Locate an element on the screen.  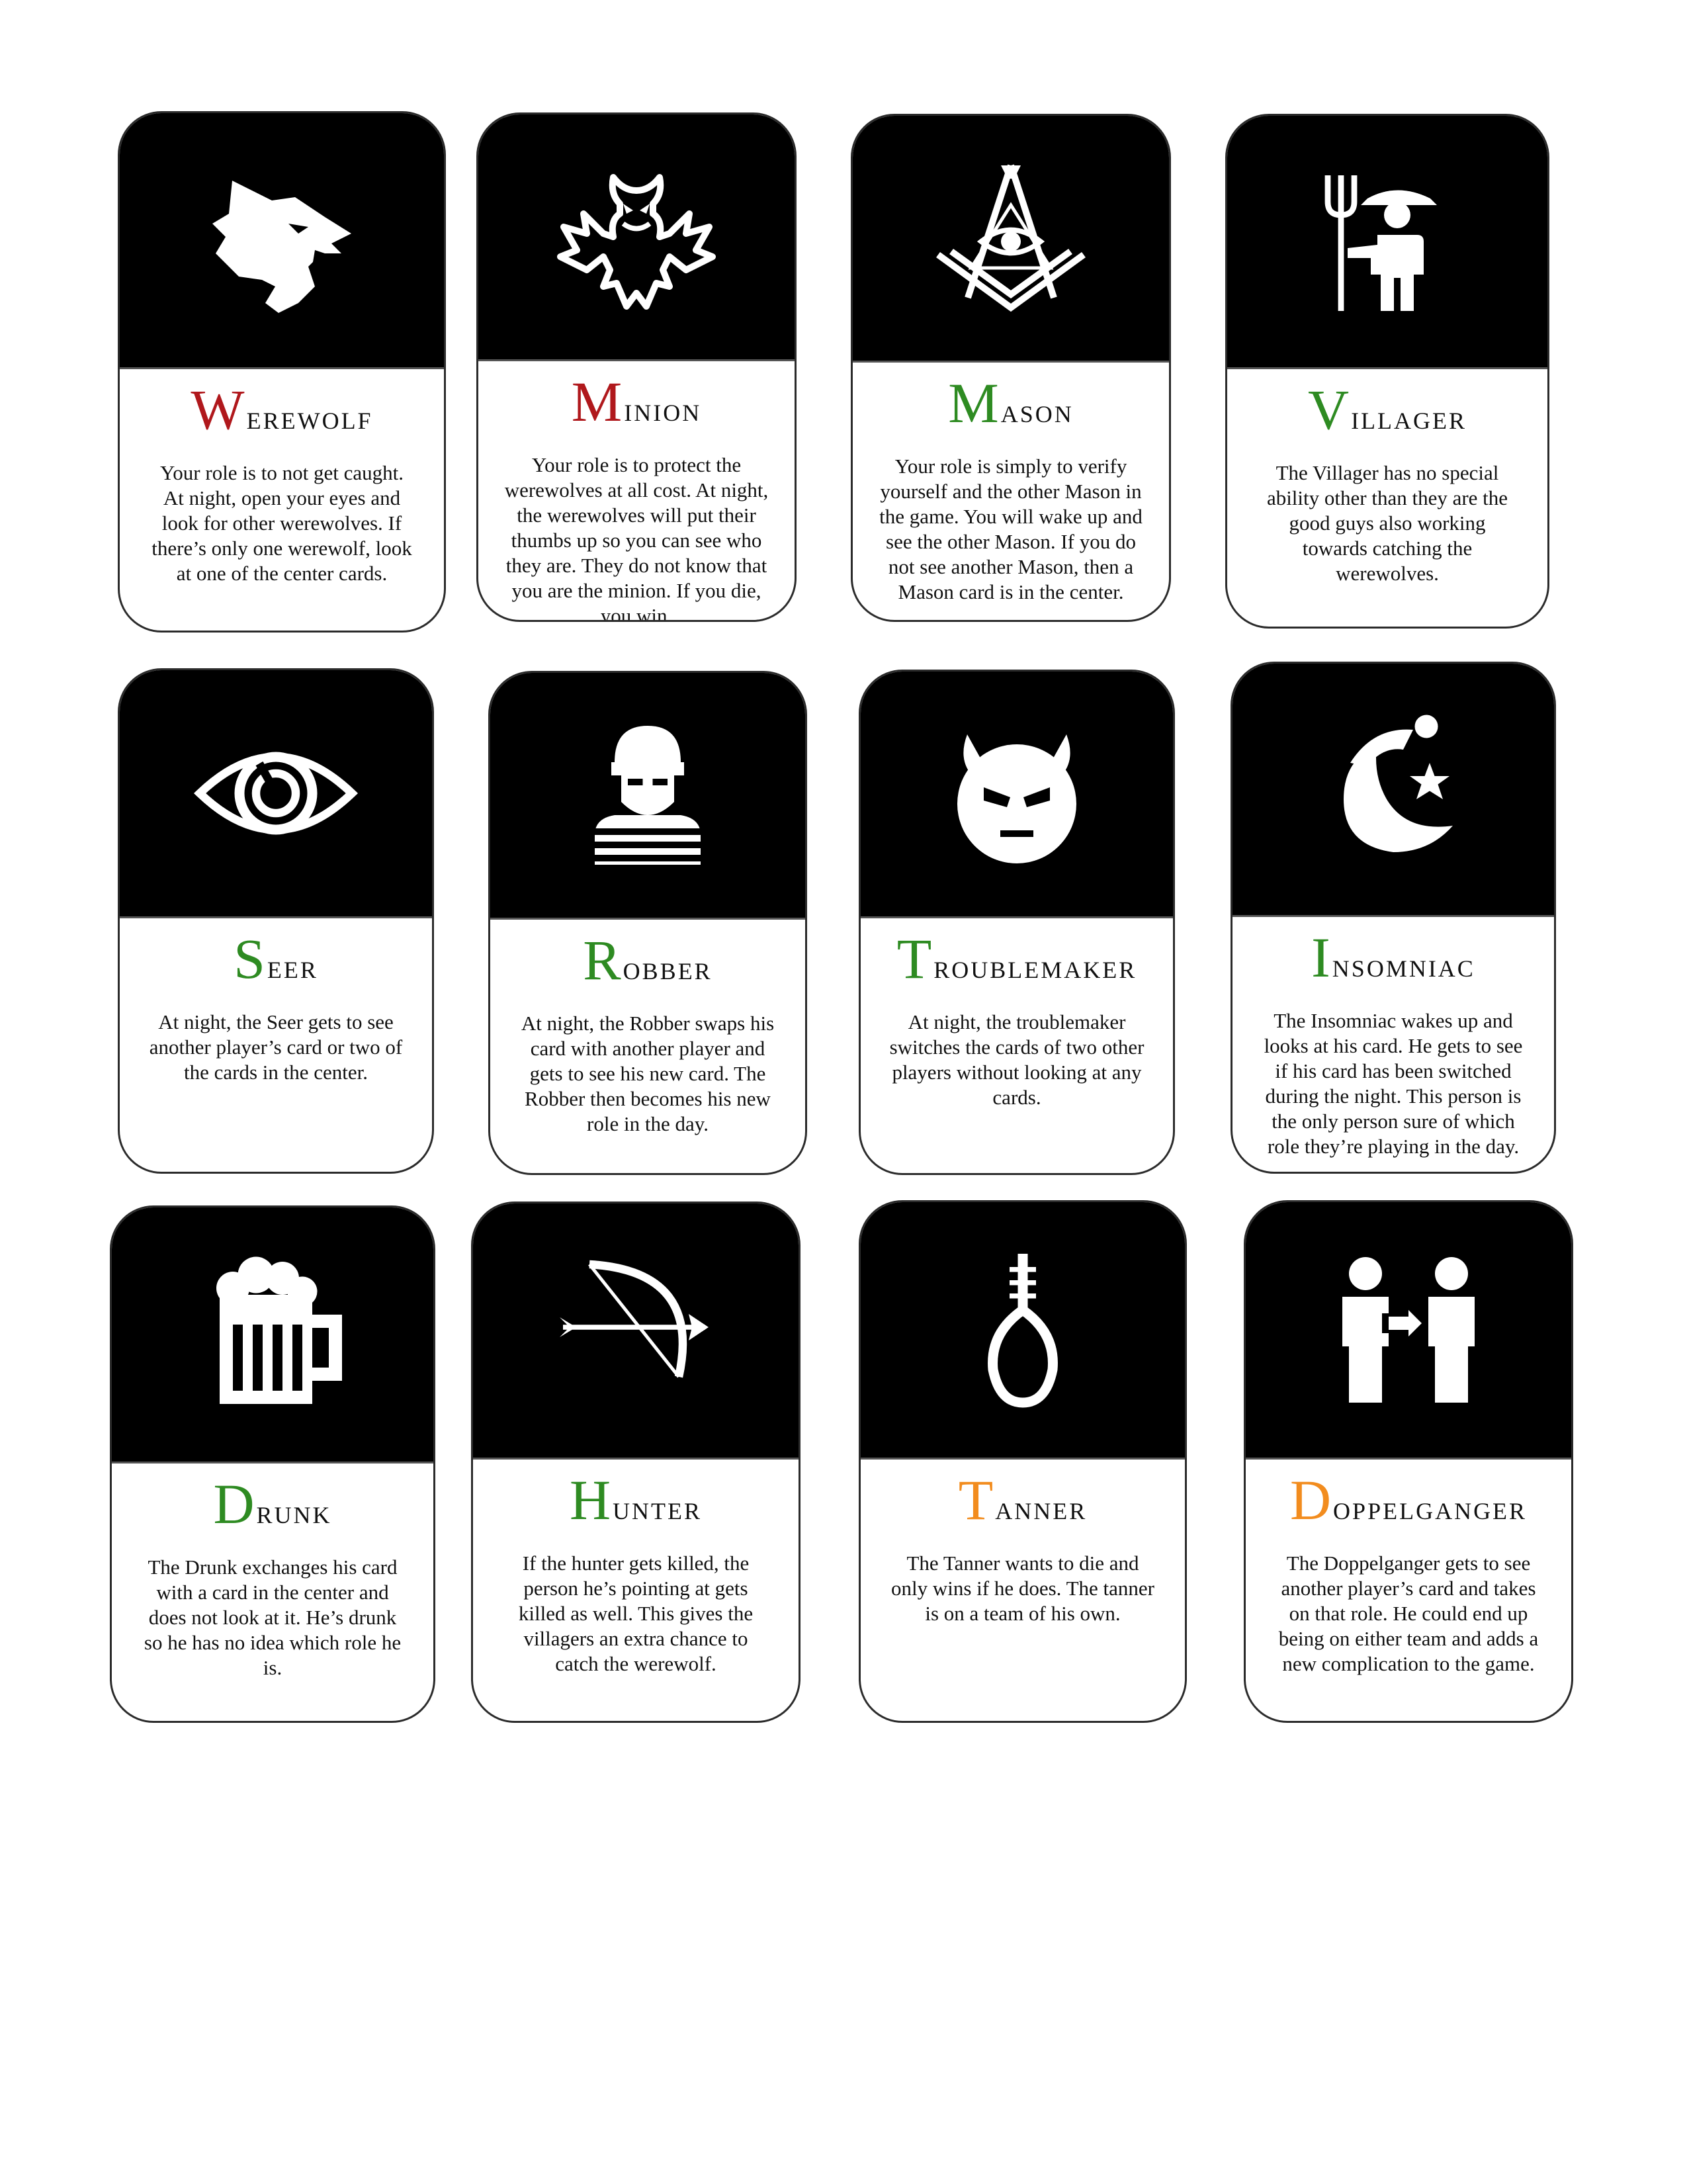
title-initial: W is located at coordinates (219, 410).